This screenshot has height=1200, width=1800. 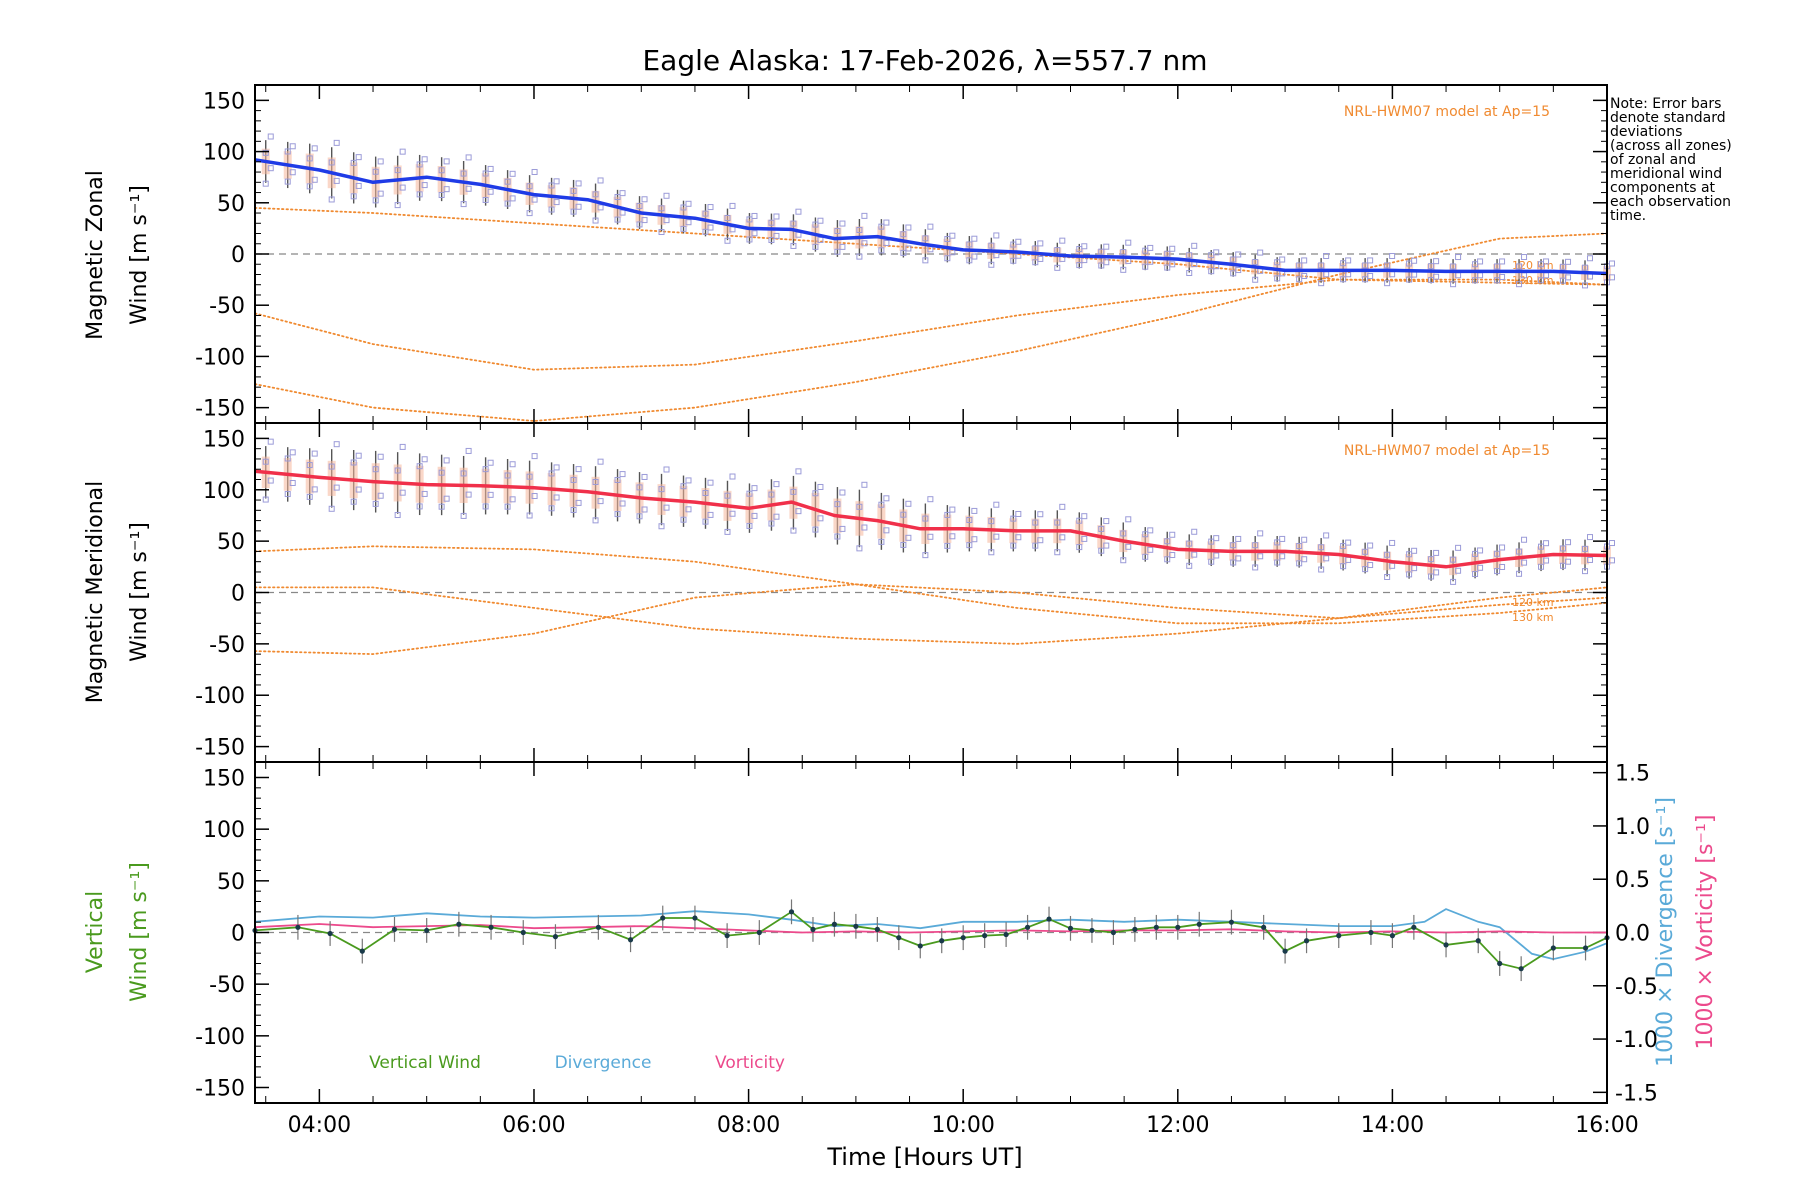 What do you see at coordinates (931, 615) in the screenshot?
I see `meridional-model-curve` at bounding box center [931, 615].